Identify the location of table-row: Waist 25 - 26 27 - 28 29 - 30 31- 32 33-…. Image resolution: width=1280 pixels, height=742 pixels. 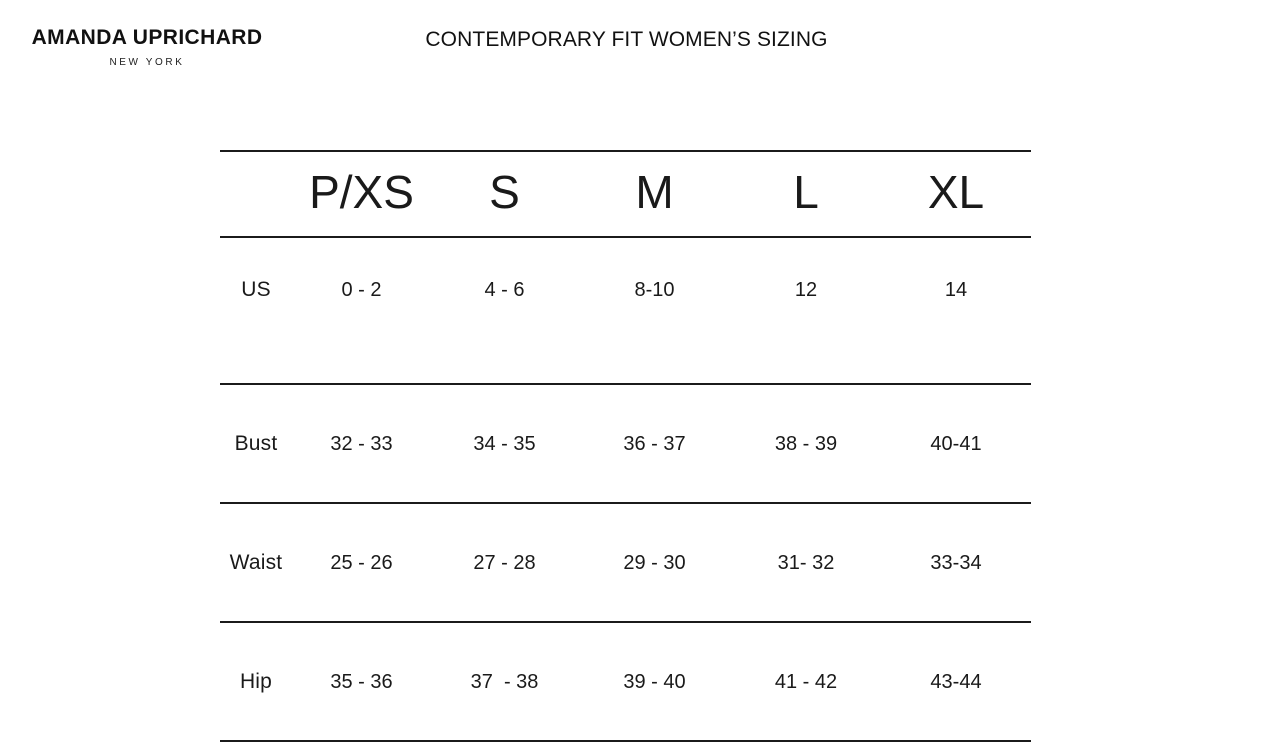
(625, 563).